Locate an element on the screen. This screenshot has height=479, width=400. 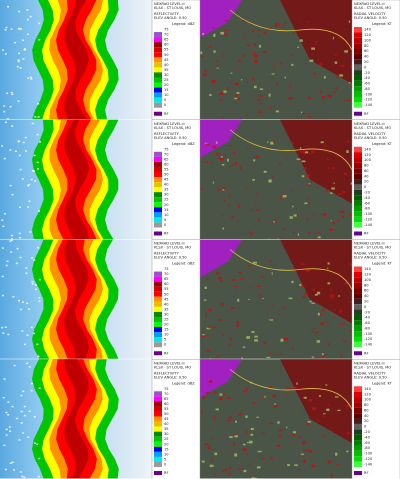
legend-label: 30 is located at coordinates (166, 314).